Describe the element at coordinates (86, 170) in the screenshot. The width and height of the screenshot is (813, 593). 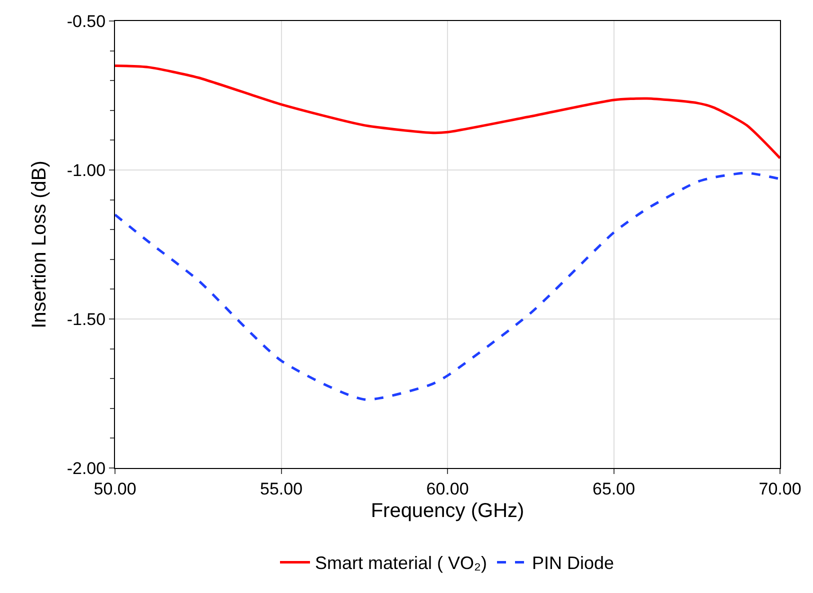
I see `y-tick-label: -1.00` at that location.